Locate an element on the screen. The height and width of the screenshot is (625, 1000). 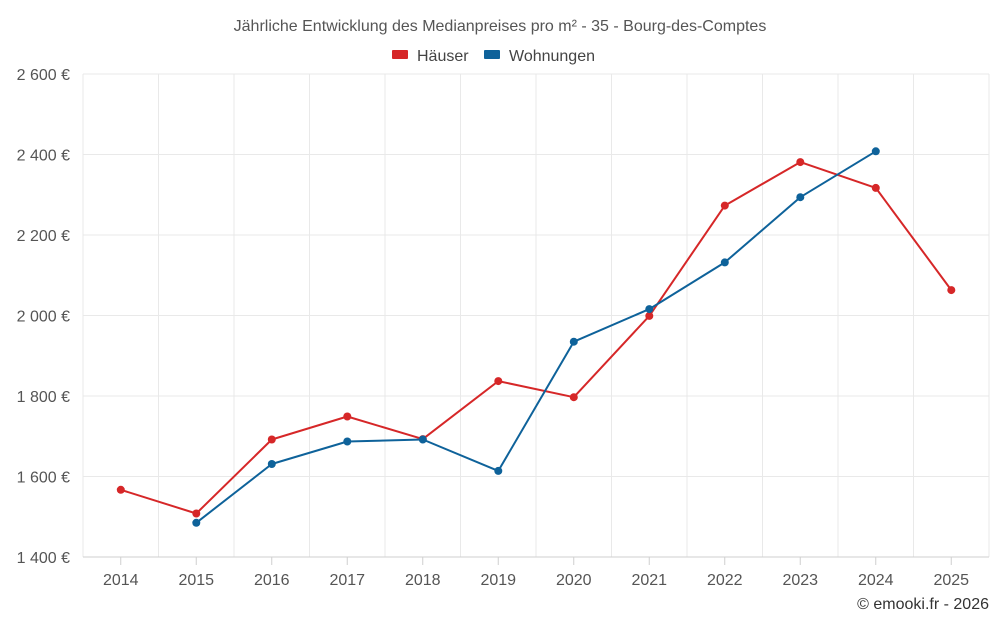
y-tick-label: 1 600 € is located at coordinates (43, 478).